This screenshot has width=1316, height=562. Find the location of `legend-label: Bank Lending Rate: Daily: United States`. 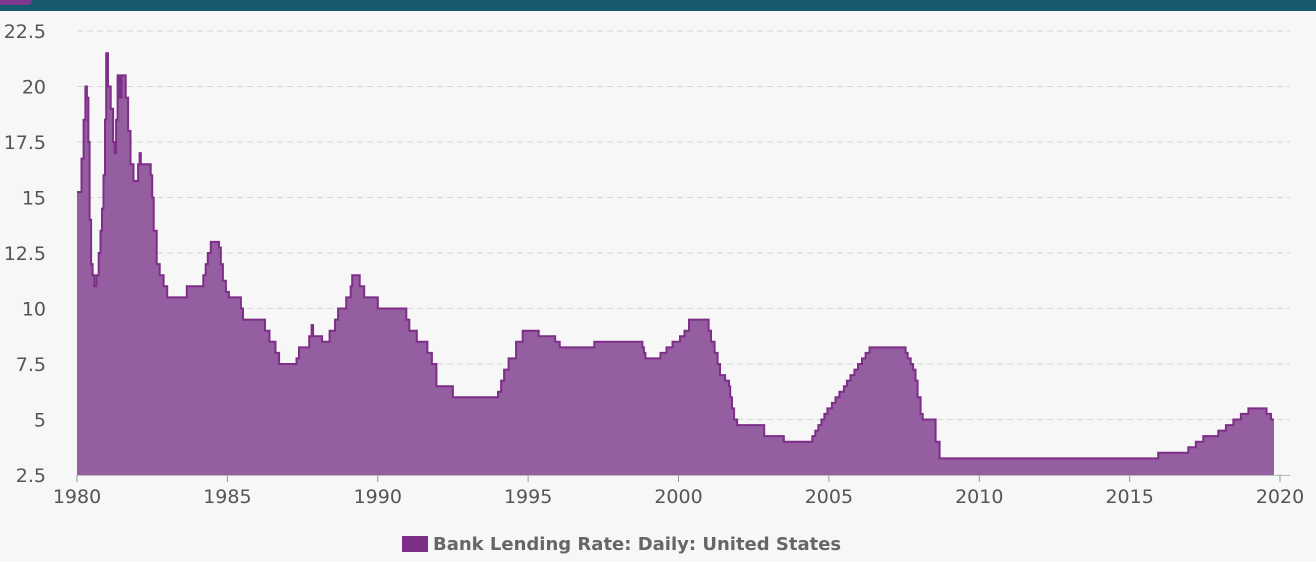

legend-label: Bank Lending Rate: Daily: United States is located at coordinates (637, 544).